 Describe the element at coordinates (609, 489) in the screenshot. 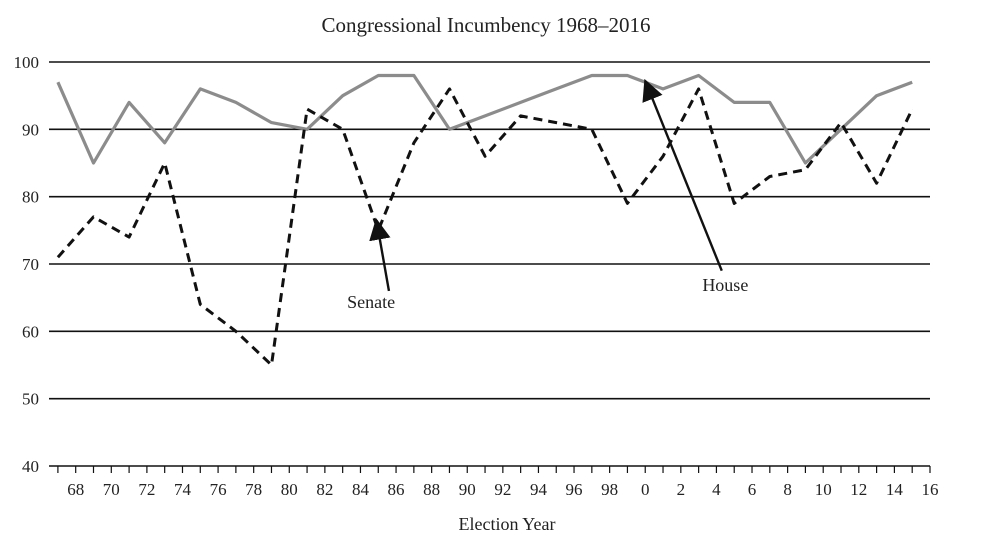

I see `x-tick-label: 98` at that location.